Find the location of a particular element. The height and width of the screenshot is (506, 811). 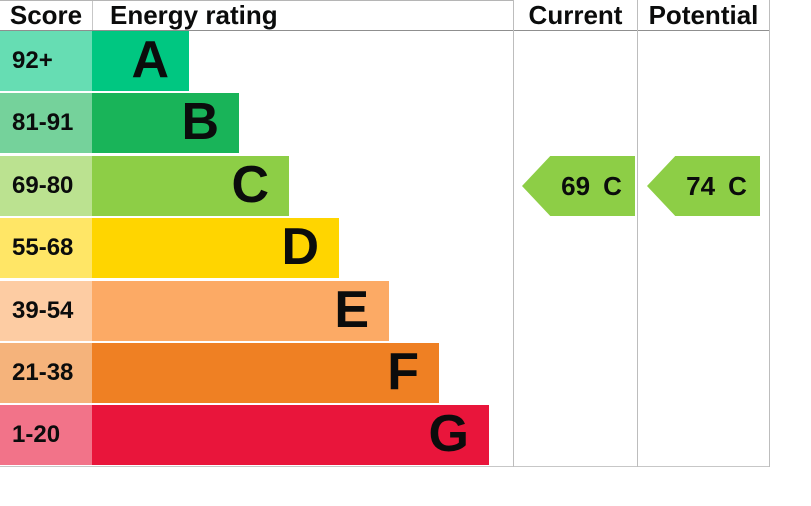

band-f-score-range: 21-38 is located at coordinates (46, 372).